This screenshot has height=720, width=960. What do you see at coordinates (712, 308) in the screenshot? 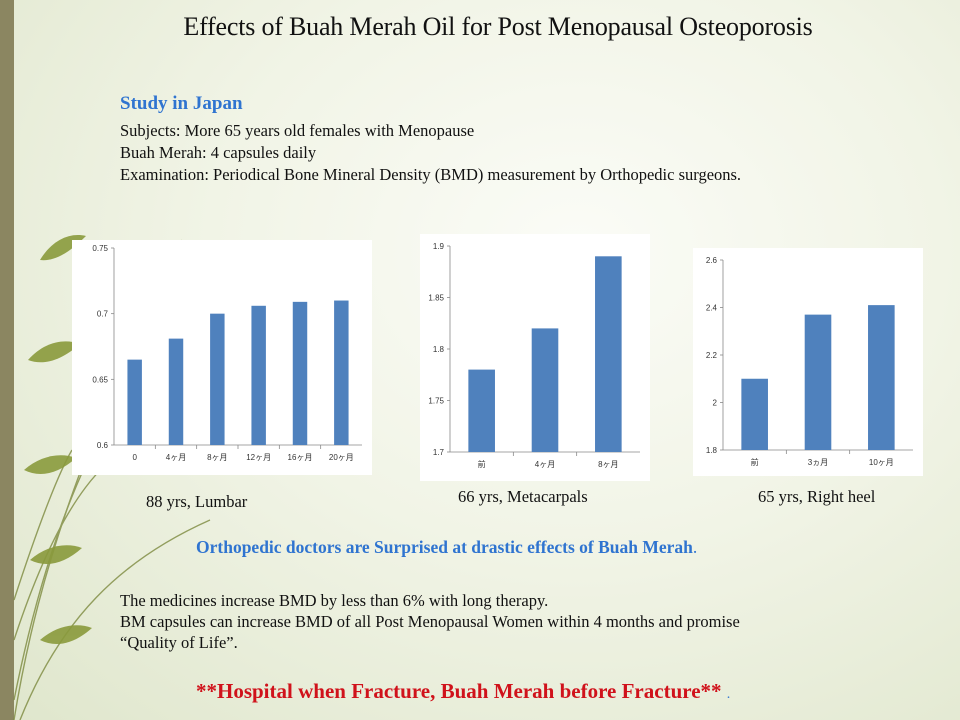
I see `y-tick-label: 2.4` at bounding box center [712, 308].